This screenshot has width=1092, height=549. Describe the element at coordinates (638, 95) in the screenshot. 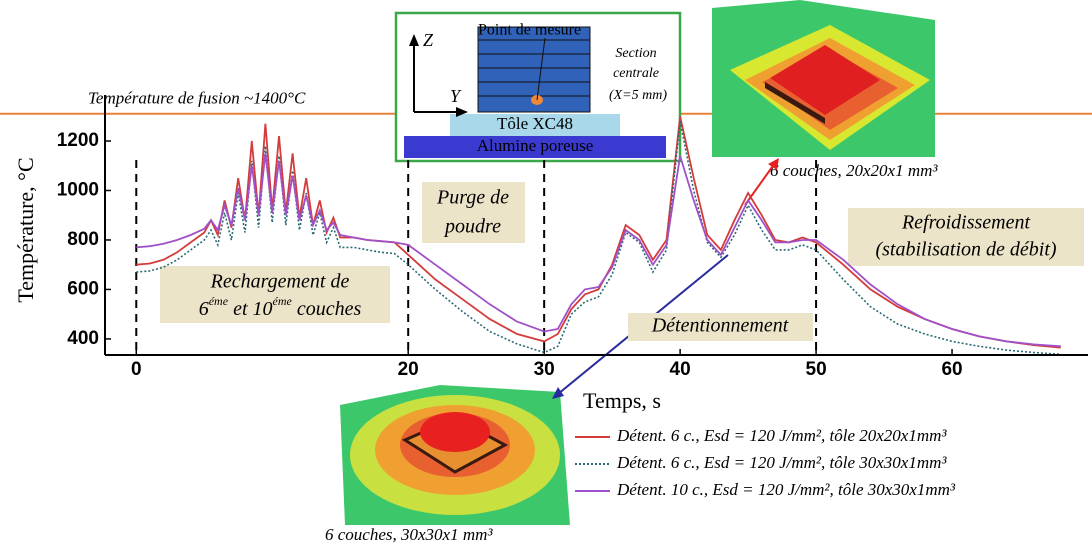

I see `section-label: (X=5 mm)` at that location.